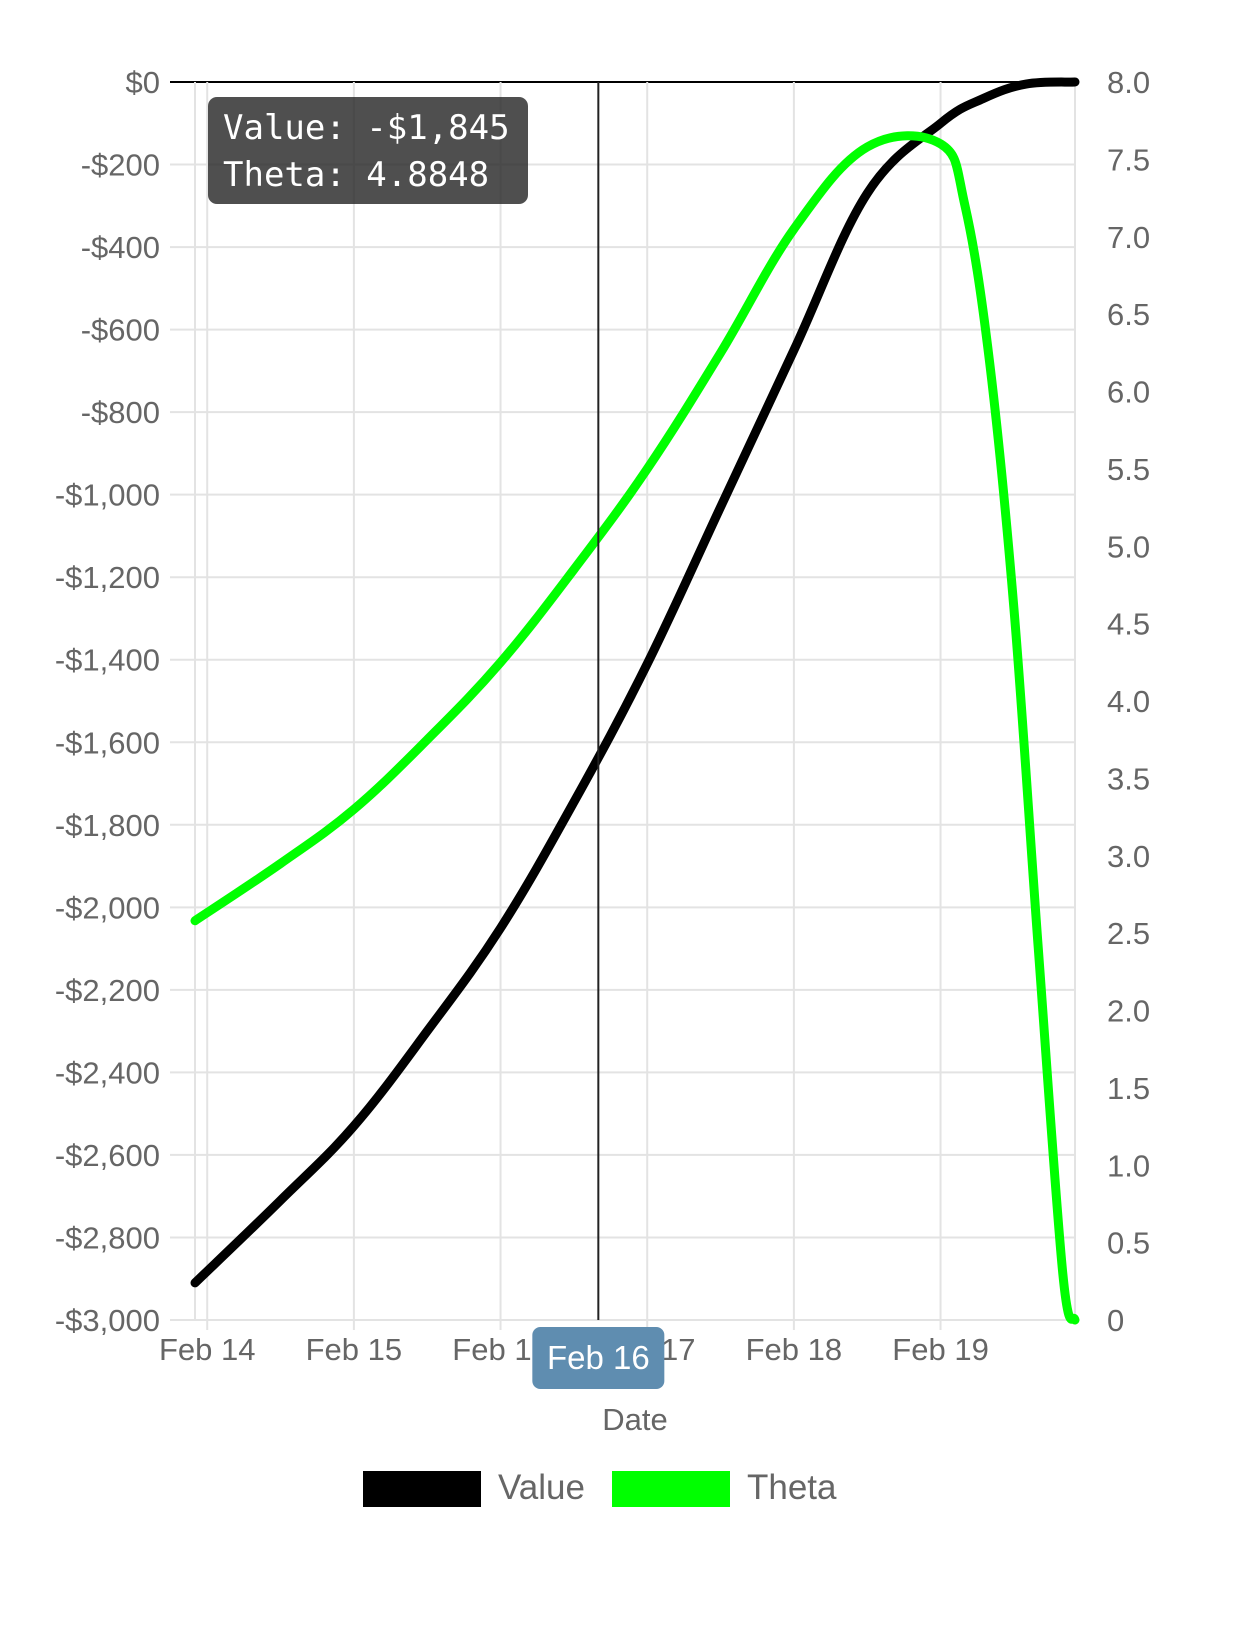 The image size is (1242, 1629). I want to click on y-right-tick-label: 1.0, so click(1128, 1165).